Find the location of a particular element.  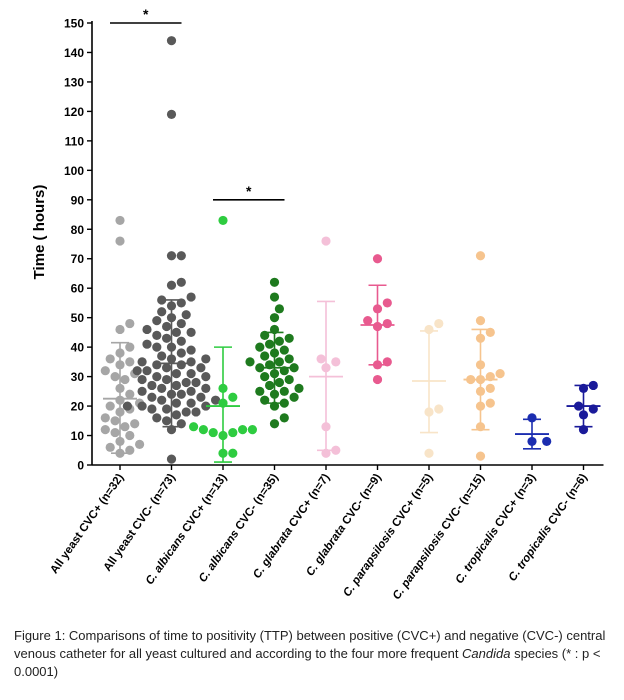

x-tick-label-group: CVC+ (n=13) is located at coordinates (204, 505).